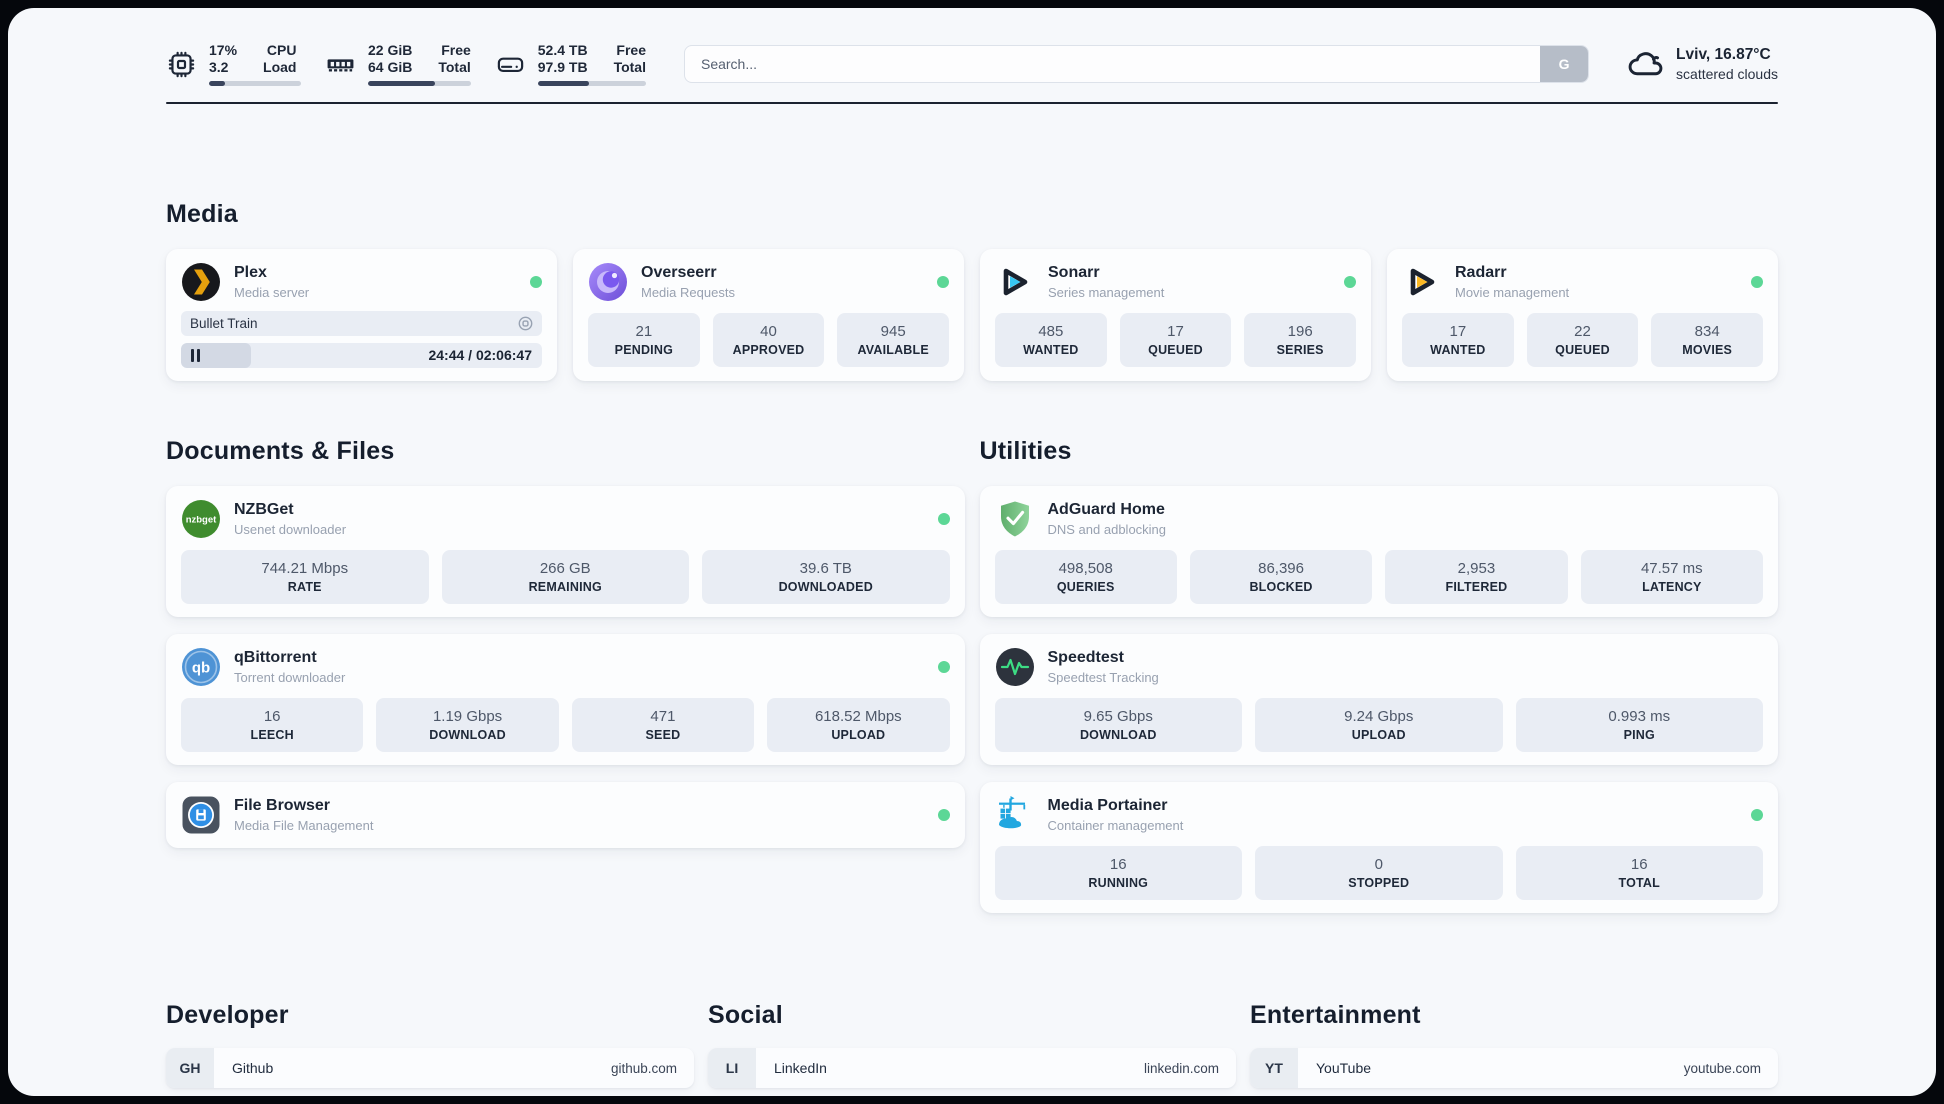 Image resolution: width=1944 pixels, height=1104 pixels. What do you see at coordinates (631, 50) in the screenshot?
I see `disk-free-label: Free` at bounding box center [631, 50].